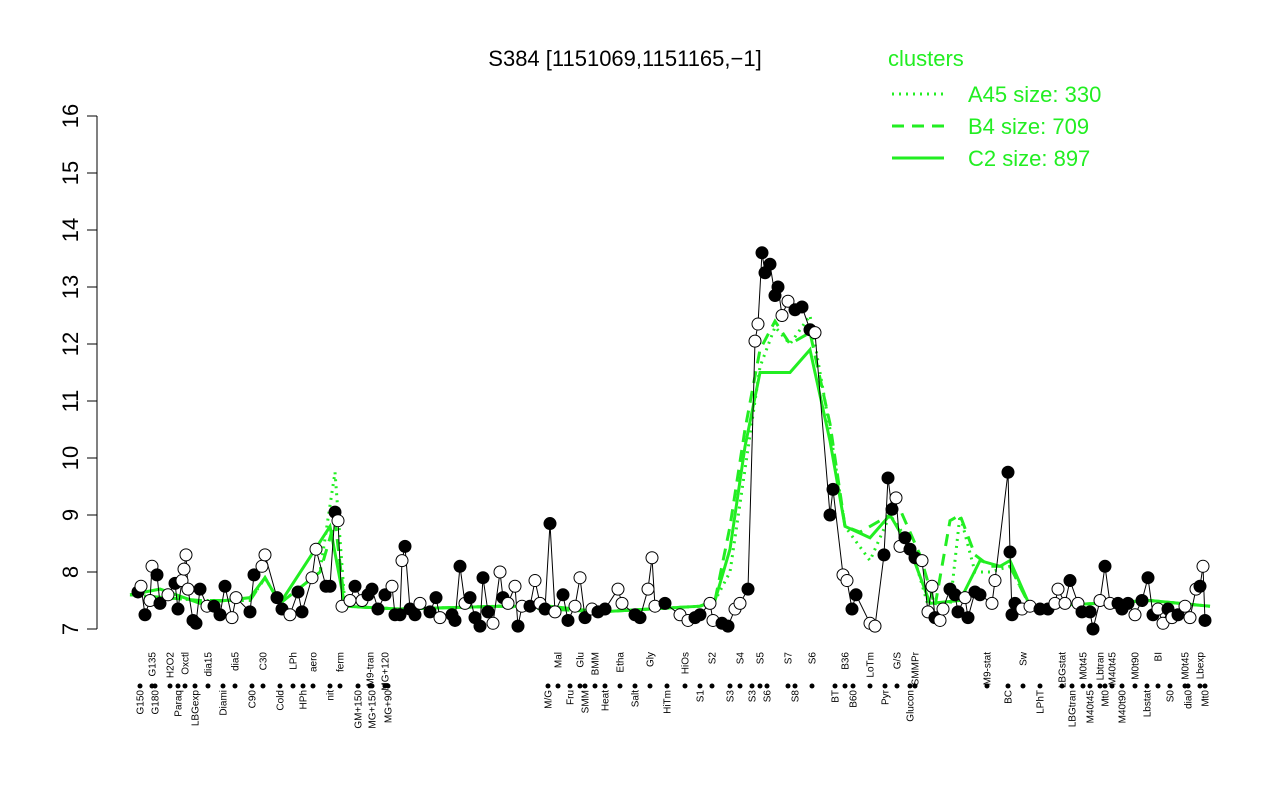 This screenshot has width=1280, height=800. What do you see at coordinates (898, 661) in the screenshot?
I see `x-tick-label: G/S` at bounding box center [898, 661].